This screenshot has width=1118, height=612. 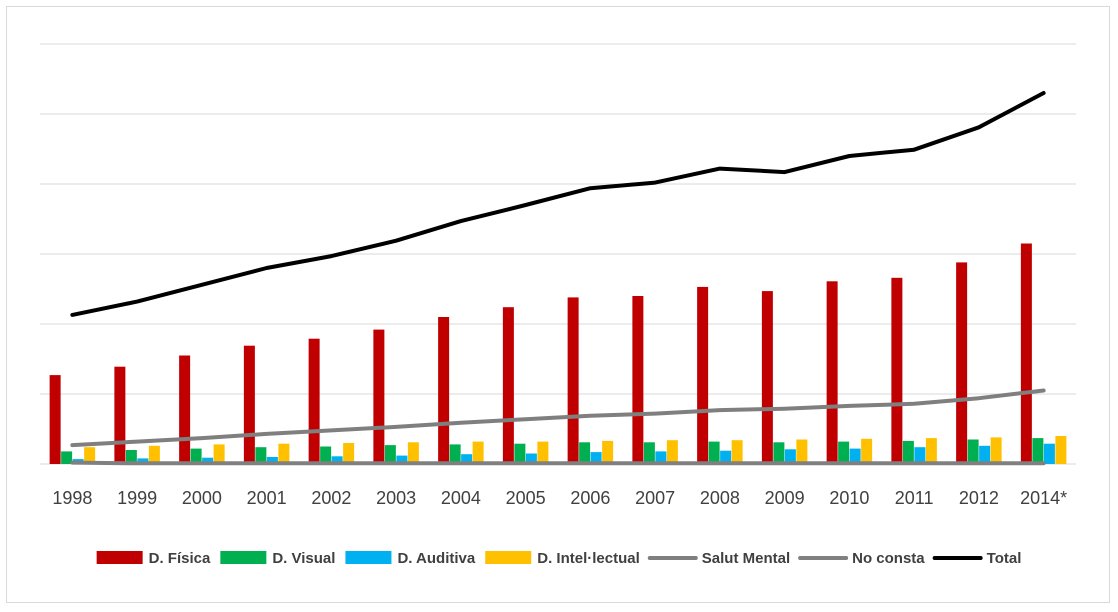 What do you see at coordinates (444, 390) in the screenshot?
I see `bar-d-fisica-2004` at bounding box center [444, 390].